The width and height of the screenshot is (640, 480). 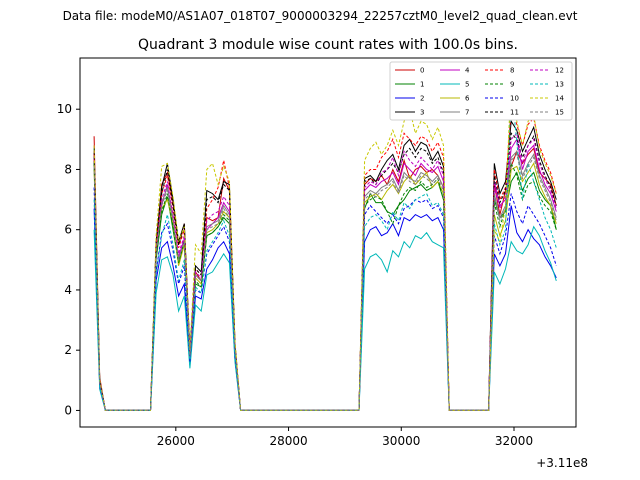 What do you see at coordinates (422, 85) in the screenshot?
I see `legend-label-1: 1` at bounding box center [422, 85].